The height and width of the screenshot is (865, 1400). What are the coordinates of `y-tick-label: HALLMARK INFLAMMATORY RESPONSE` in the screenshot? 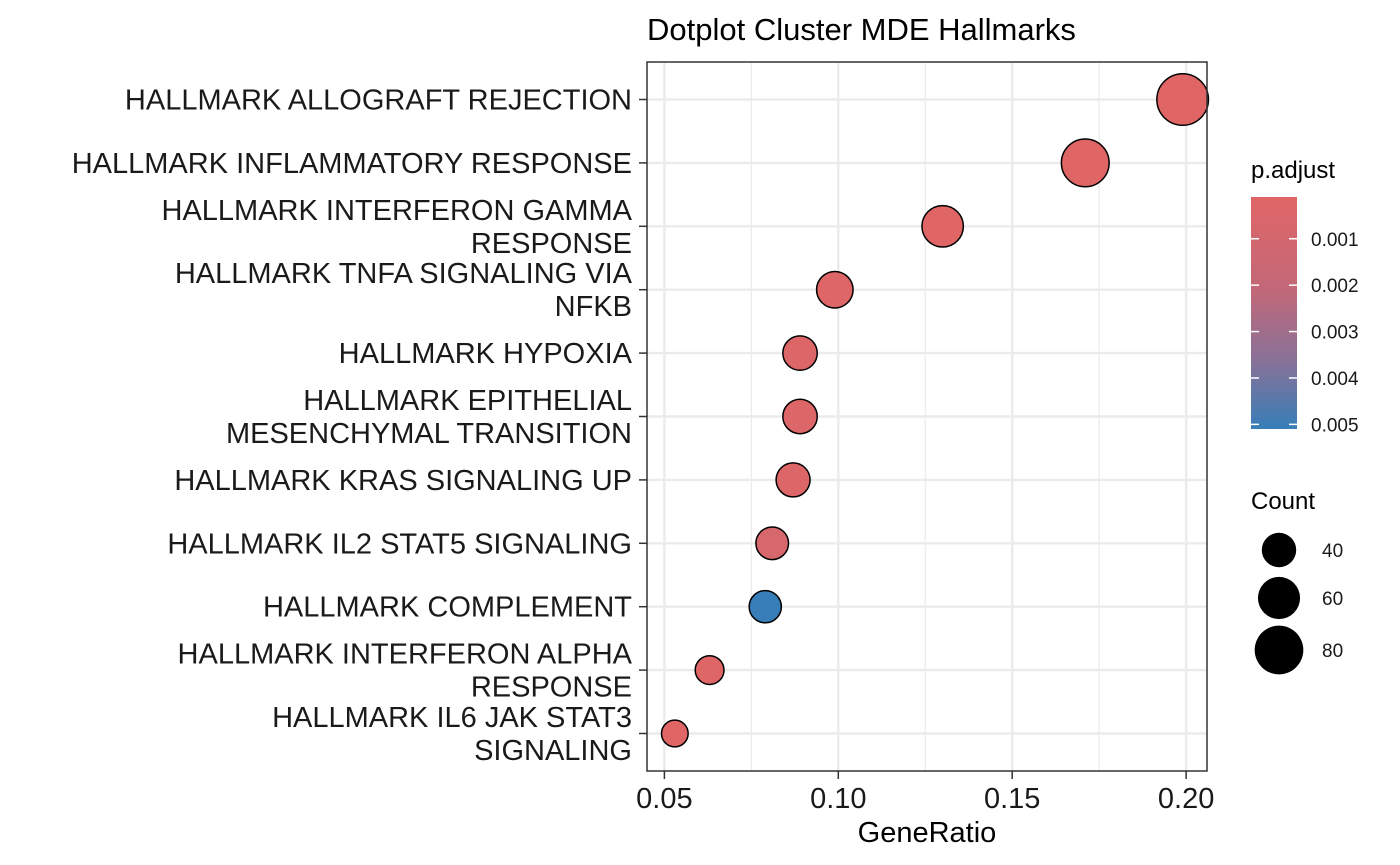 It's located at (352, 164).